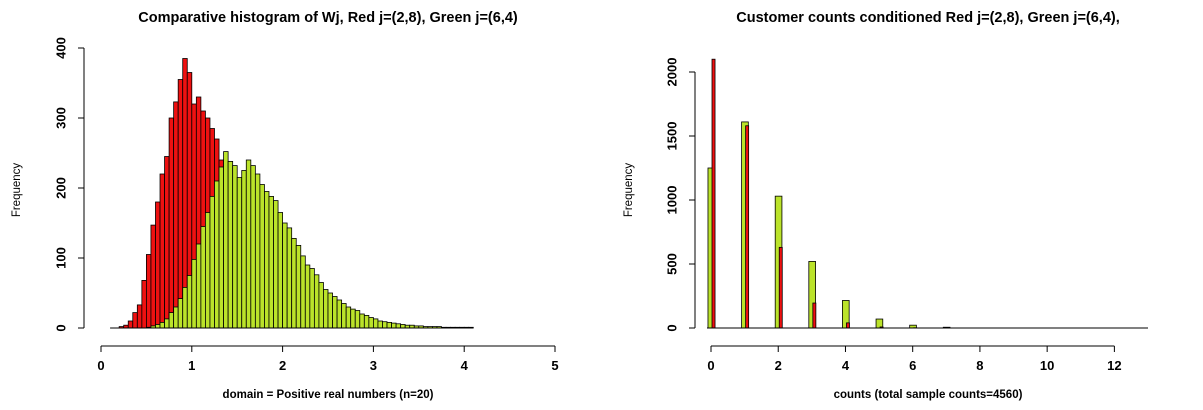 The image size is (1203, 410). Describe the element at coordinates (928, 395) in the screenshot. I see `right-x-axis-label: counts (total sample counts=4560)` at that location.